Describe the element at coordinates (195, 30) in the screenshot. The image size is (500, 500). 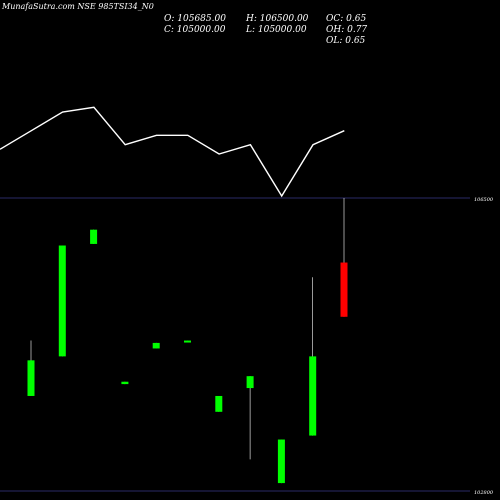
I see `close-value: C: 105000.00` at that location.